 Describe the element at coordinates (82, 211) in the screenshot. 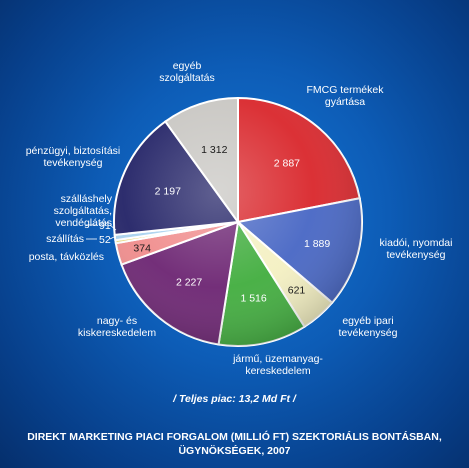

I see `label-szallashely: szálláshely szolgáltatás, vendéglátás` at that location.